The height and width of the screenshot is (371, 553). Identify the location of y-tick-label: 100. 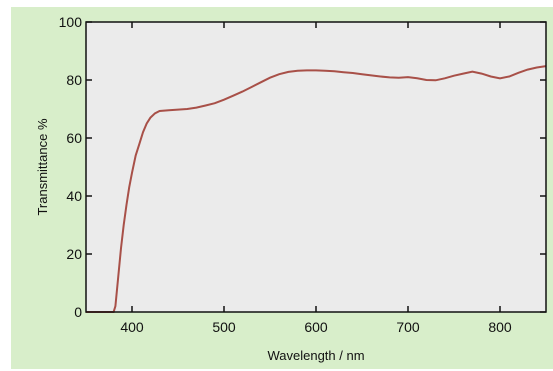
(71, 22).